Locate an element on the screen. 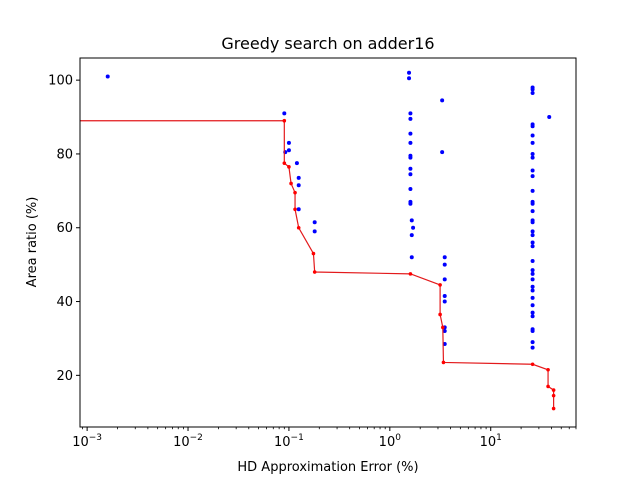 The height and width of the screenshot is (480, 640). x-tick-label: 10¹ is located at coordinates (491, 441).